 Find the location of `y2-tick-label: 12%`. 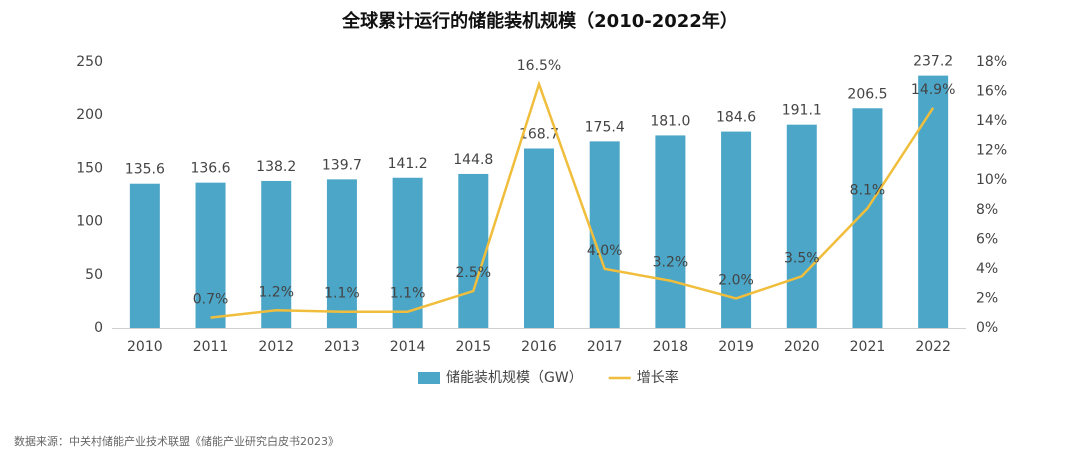

y2-tick-label: 12% is located at coordinates (991, 151).